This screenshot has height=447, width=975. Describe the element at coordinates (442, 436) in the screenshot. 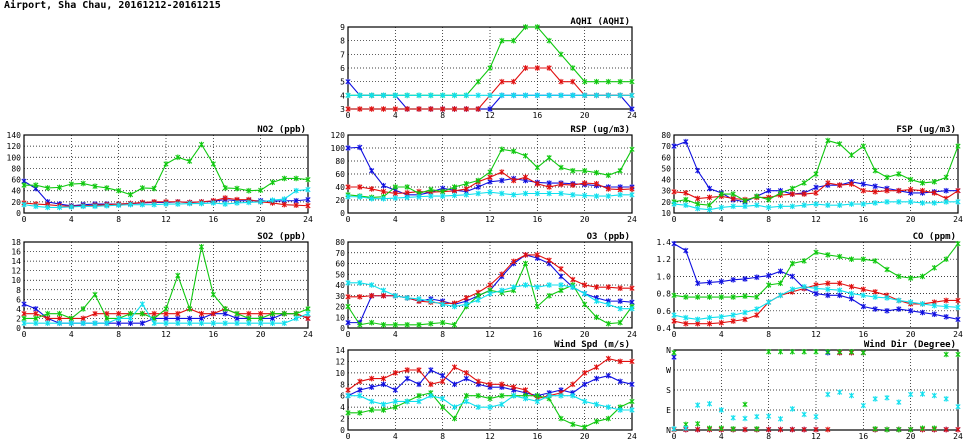

I see `x-tick-label: 8` at that location.